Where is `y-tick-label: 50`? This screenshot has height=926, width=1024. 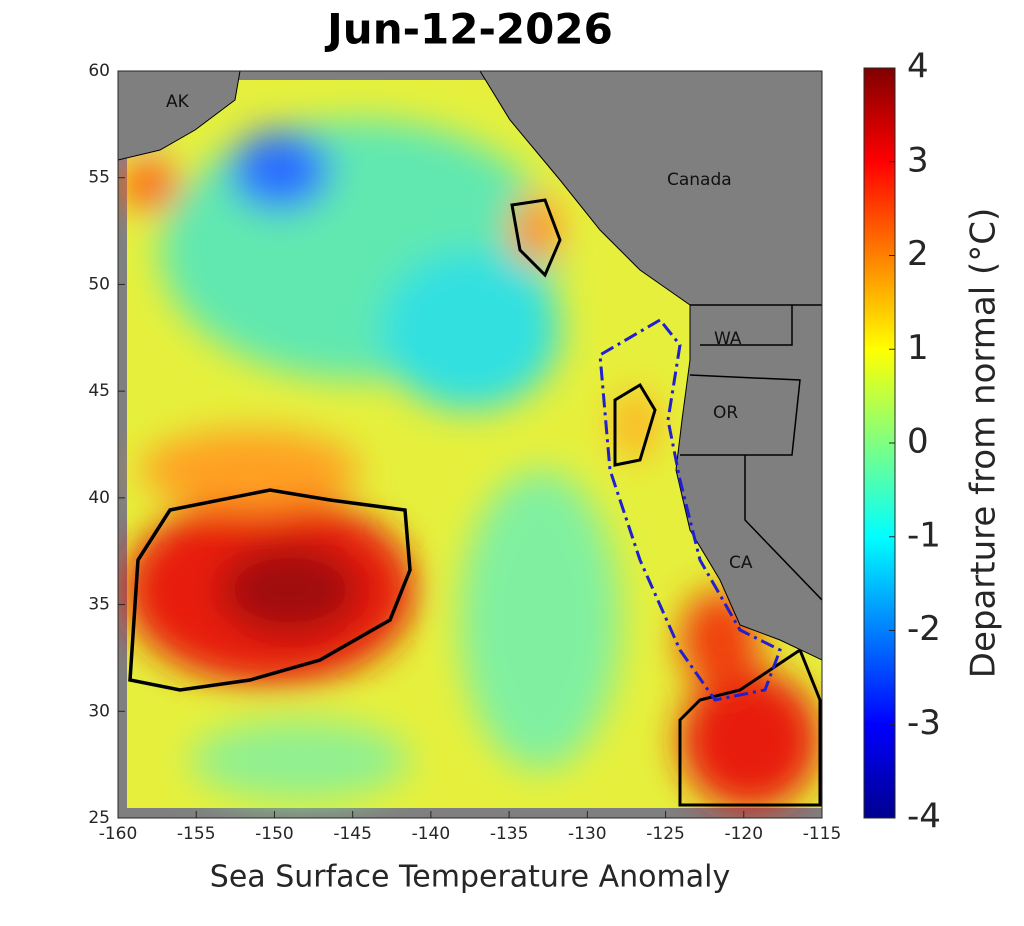 y-tick-label: 50 is located at coordinates (99, 284).